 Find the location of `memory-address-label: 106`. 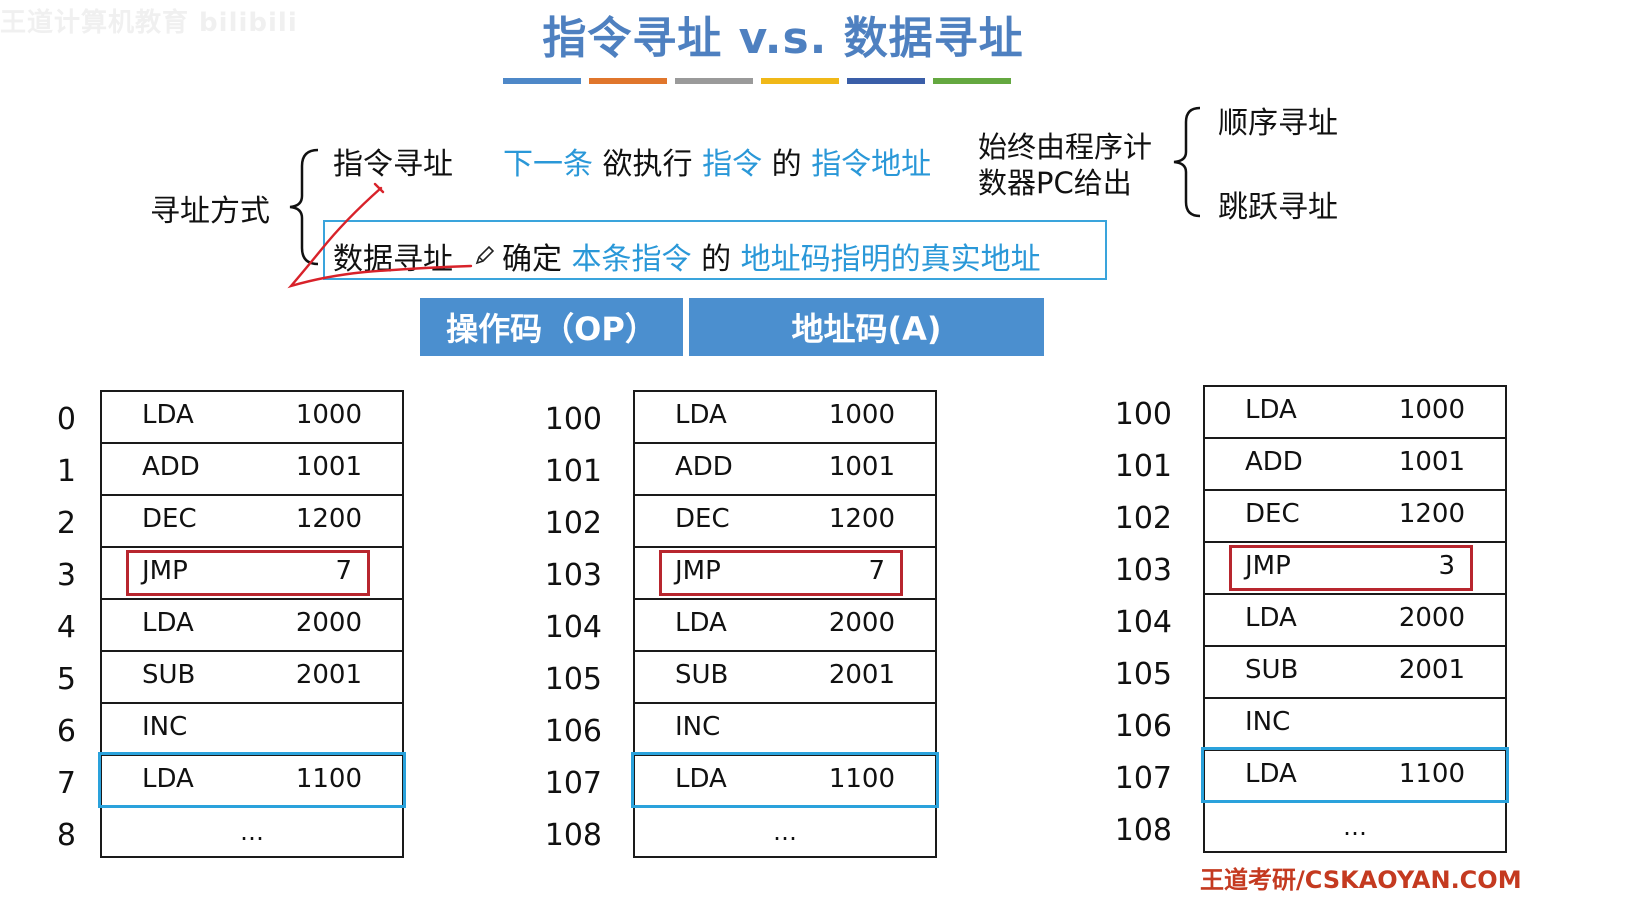

memory-address-label: 106 is located at coordinates (573, 731).